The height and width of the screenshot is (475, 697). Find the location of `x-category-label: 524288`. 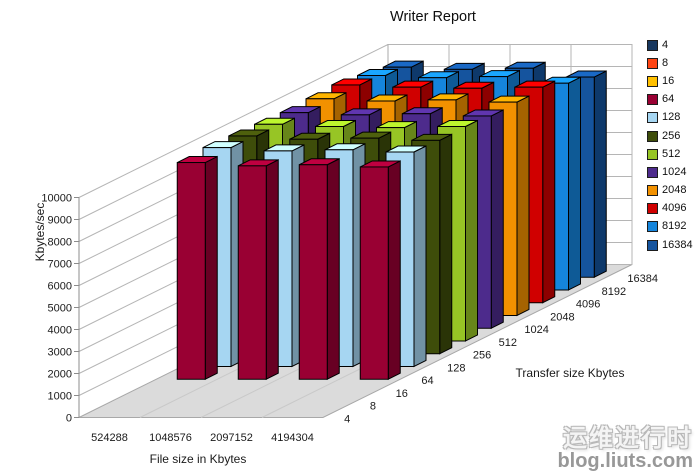

x-category-label: 524288 is located at coordinates (109, 438).